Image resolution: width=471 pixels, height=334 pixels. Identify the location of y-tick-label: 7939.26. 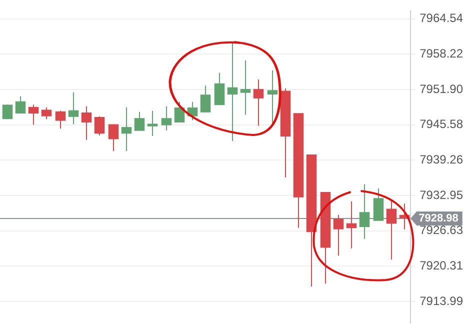
(442, 159).